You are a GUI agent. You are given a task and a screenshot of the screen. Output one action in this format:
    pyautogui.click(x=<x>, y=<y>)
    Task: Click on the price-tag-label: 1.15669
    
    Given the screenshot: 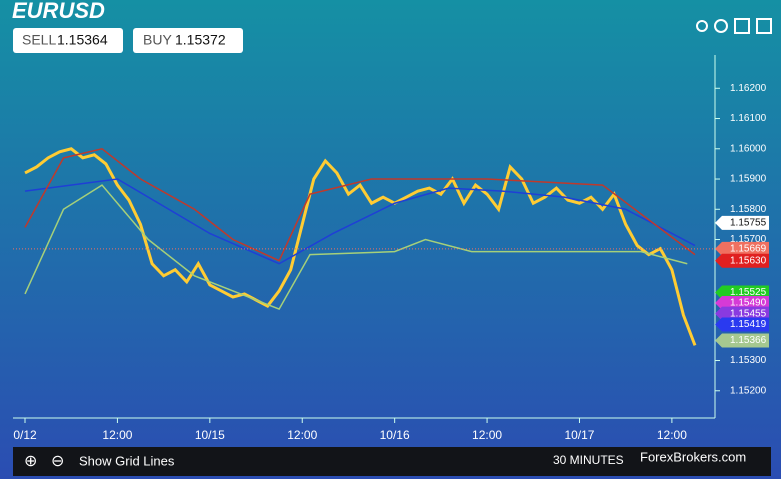 What is the action you would take?
    pyautogui.click(x=748, y=249)
    